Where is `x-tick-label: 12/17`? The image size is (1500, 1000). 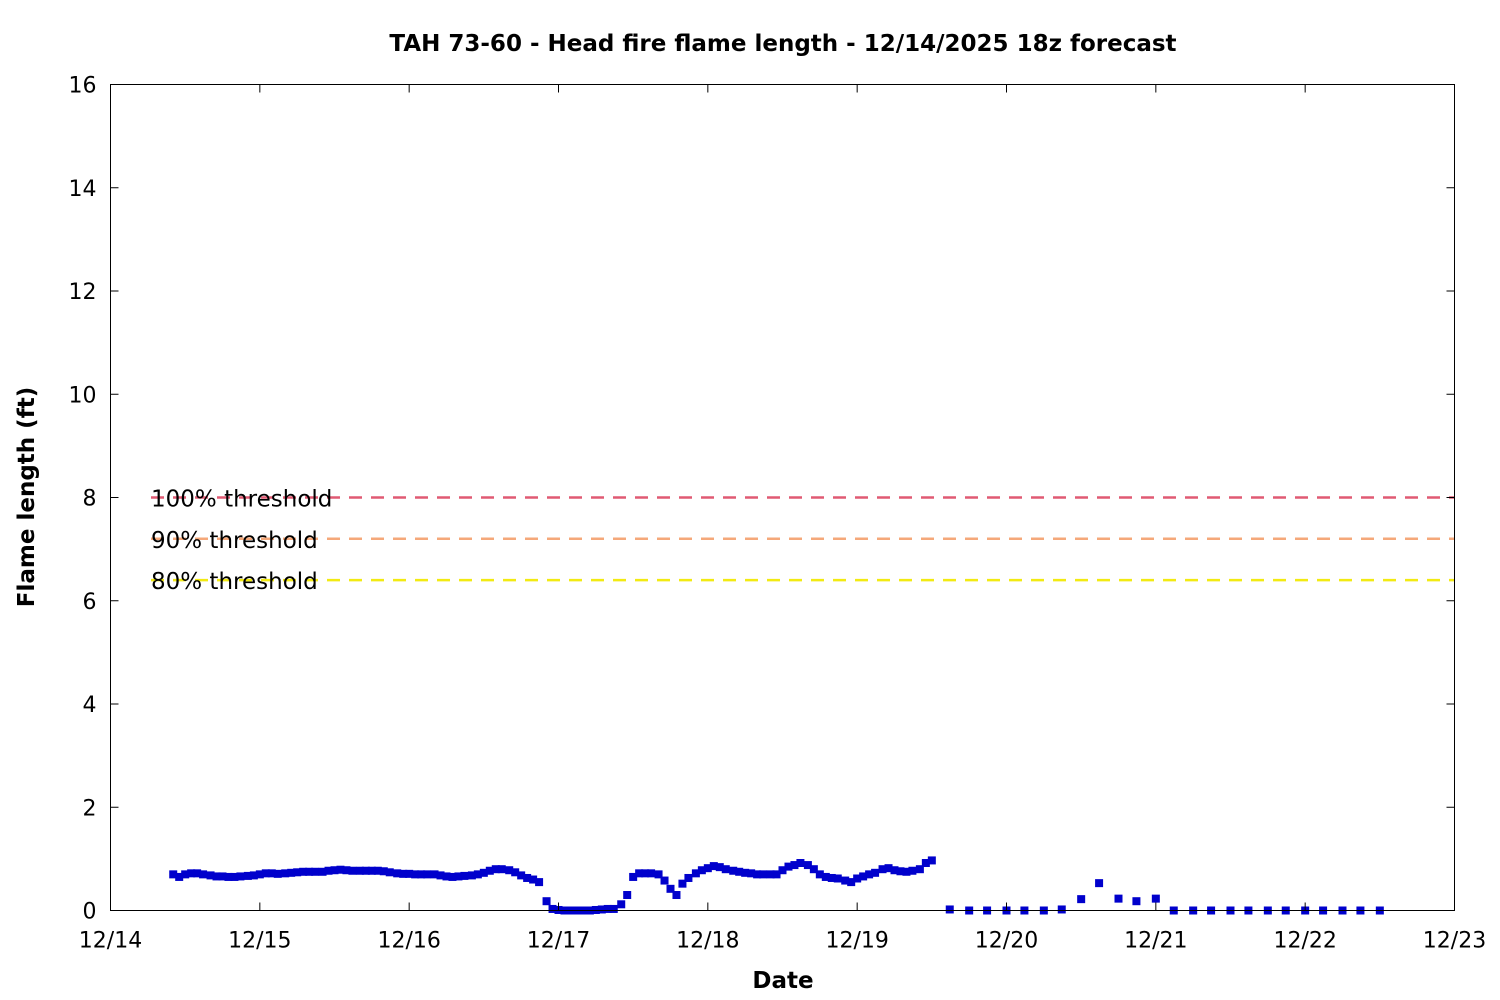
x-tick-label: 12/17 is located at coordinates (558, 941).